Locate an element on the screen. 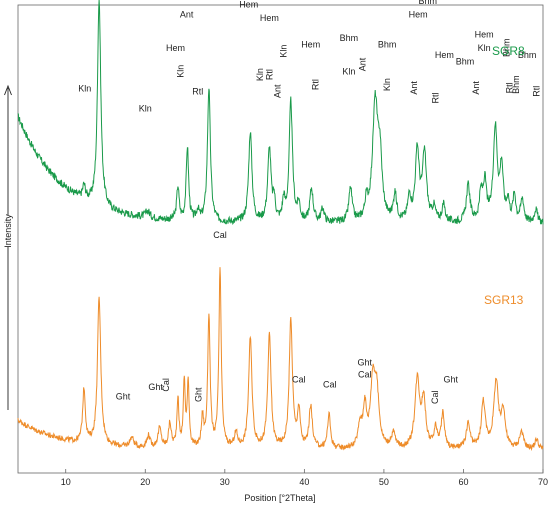 This screenshot has height=512, width=550. x-tick-label: 60 is located at coordinates (463, 482).